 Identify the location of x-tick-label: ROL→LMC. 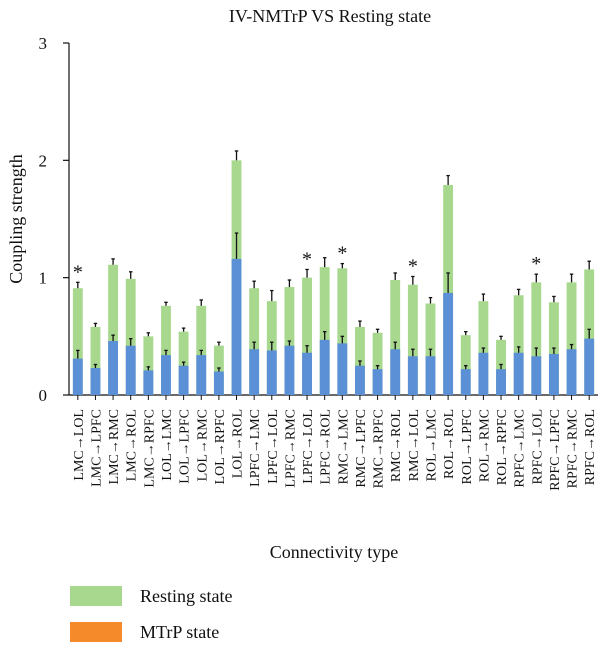
(431, 445).